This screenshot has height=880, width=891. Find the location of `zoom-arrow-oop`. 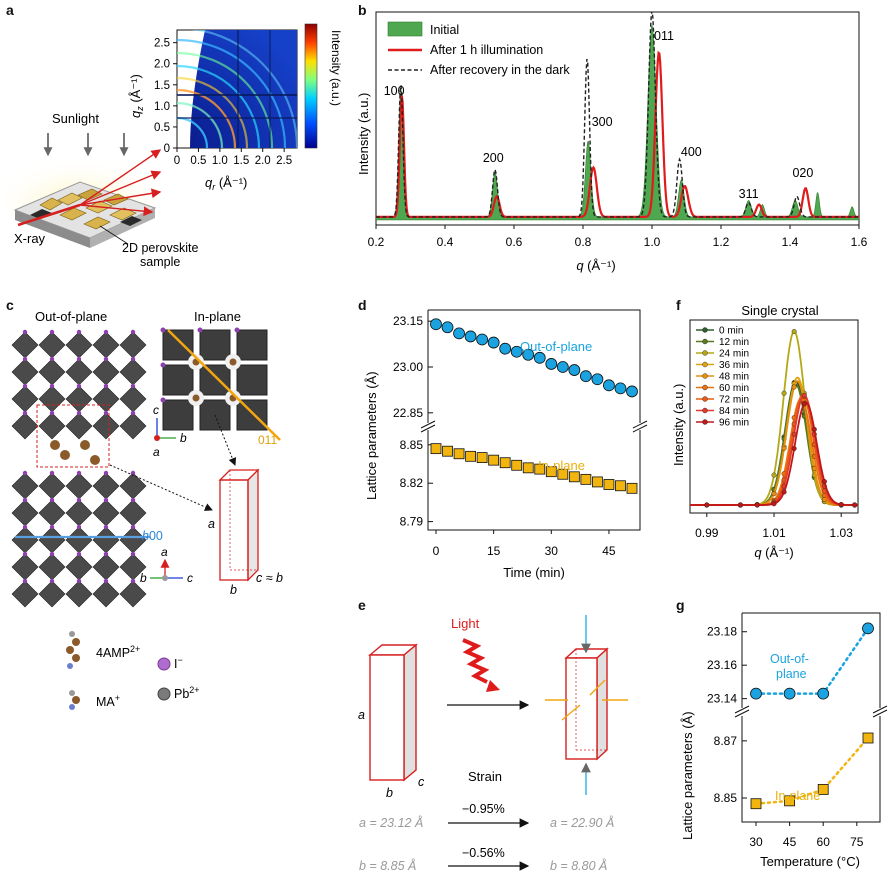

zoom-arrow-oop is located at coordinates (161, 487).